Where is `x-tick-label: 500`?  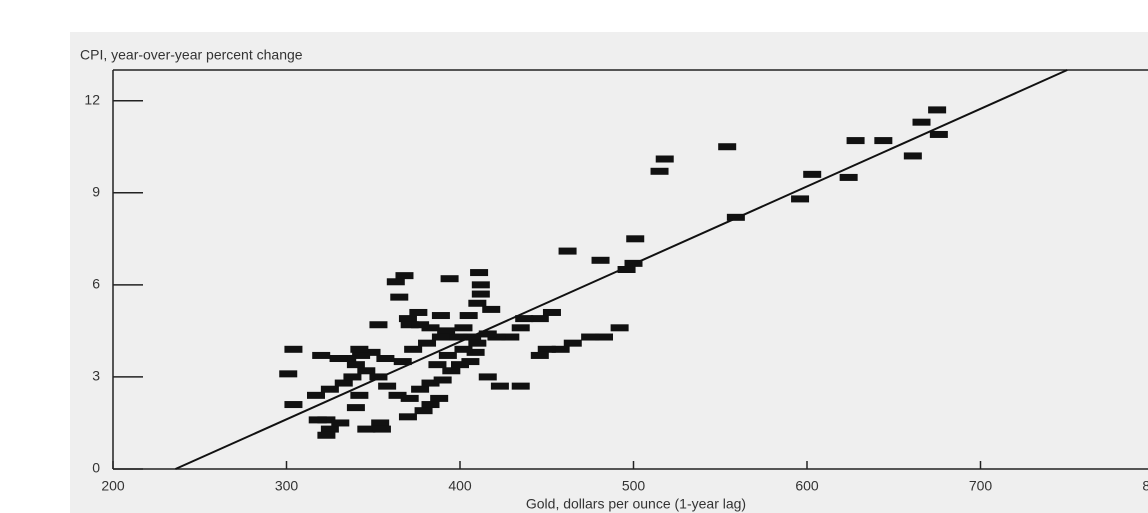 x-tick-label: 500 is located at coordinates (634, 486).